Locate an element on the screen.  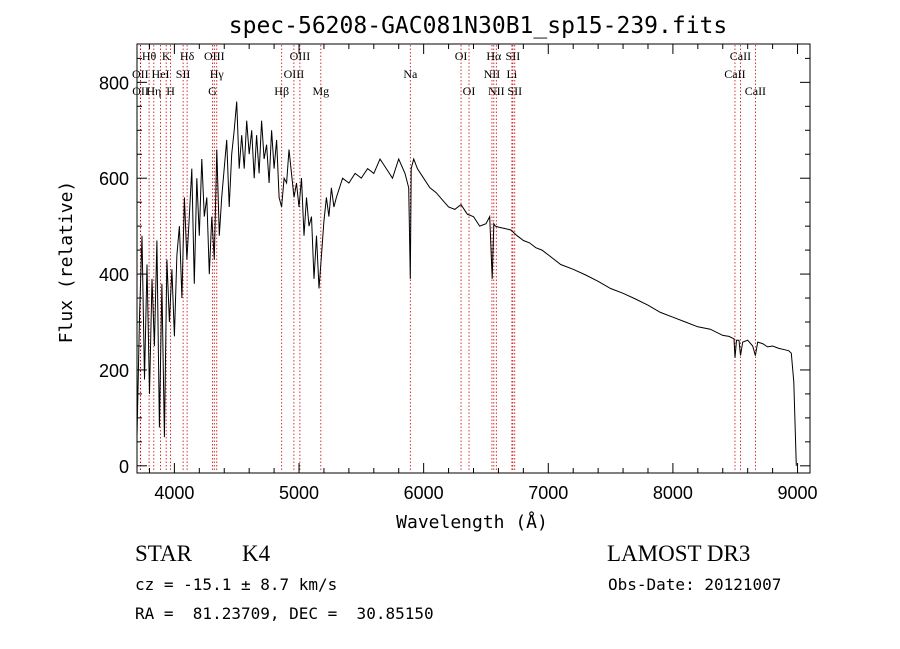
spectral-line-label: Hθ is located at coordinates (149, 56).